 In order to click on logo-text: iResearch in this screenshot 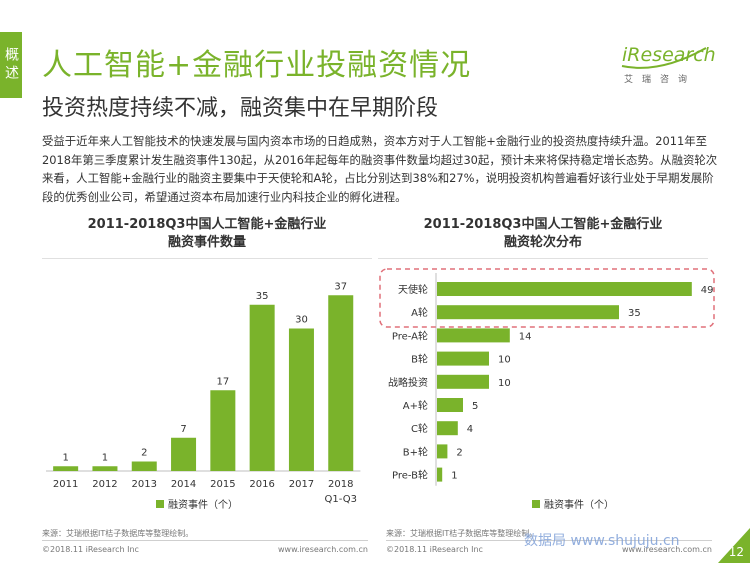, I will do `click(669, 55)`.